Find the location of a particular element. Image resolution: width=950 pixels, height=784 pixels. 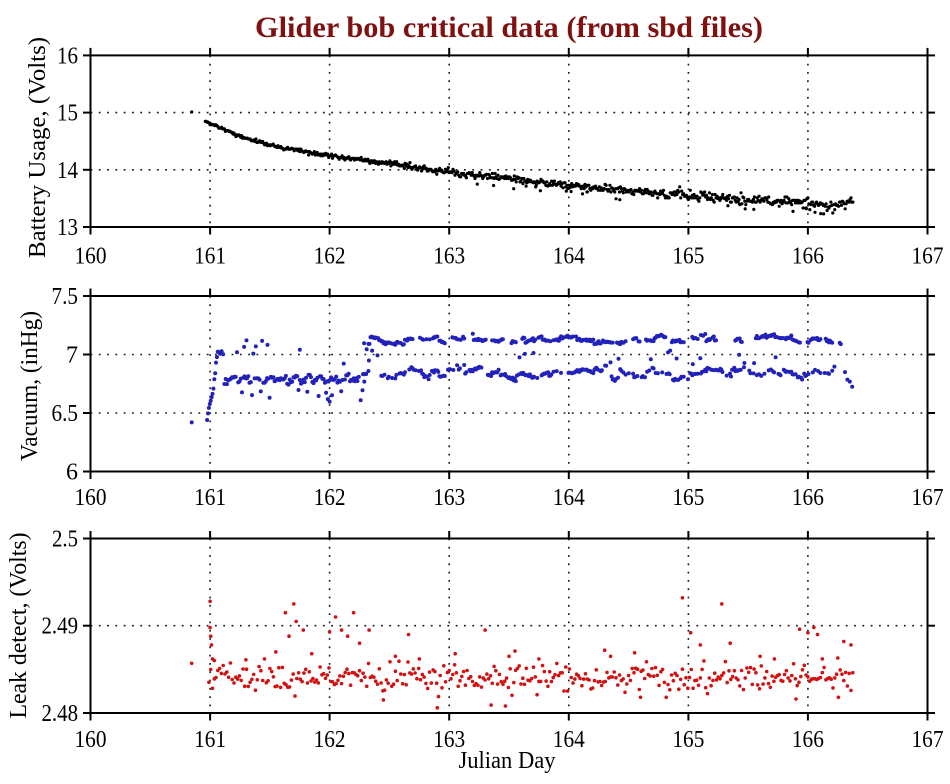

svg-text: 6.5 is located at coordinates (65, 414).